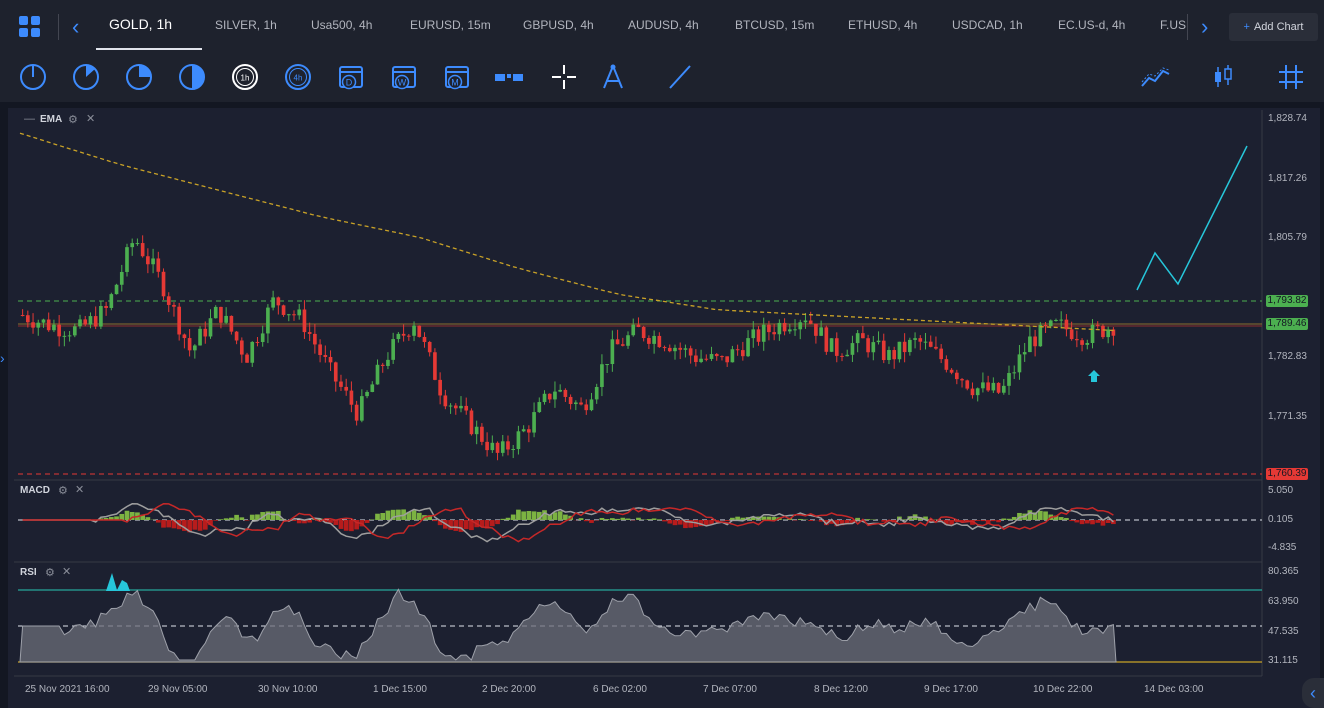 This screenshot has width=1324, height=708. What do you see at coordinates (1273, 27) in the screenshot?
I see `add-chart-button: + Add Chart` at bounding box center [1273, 27].